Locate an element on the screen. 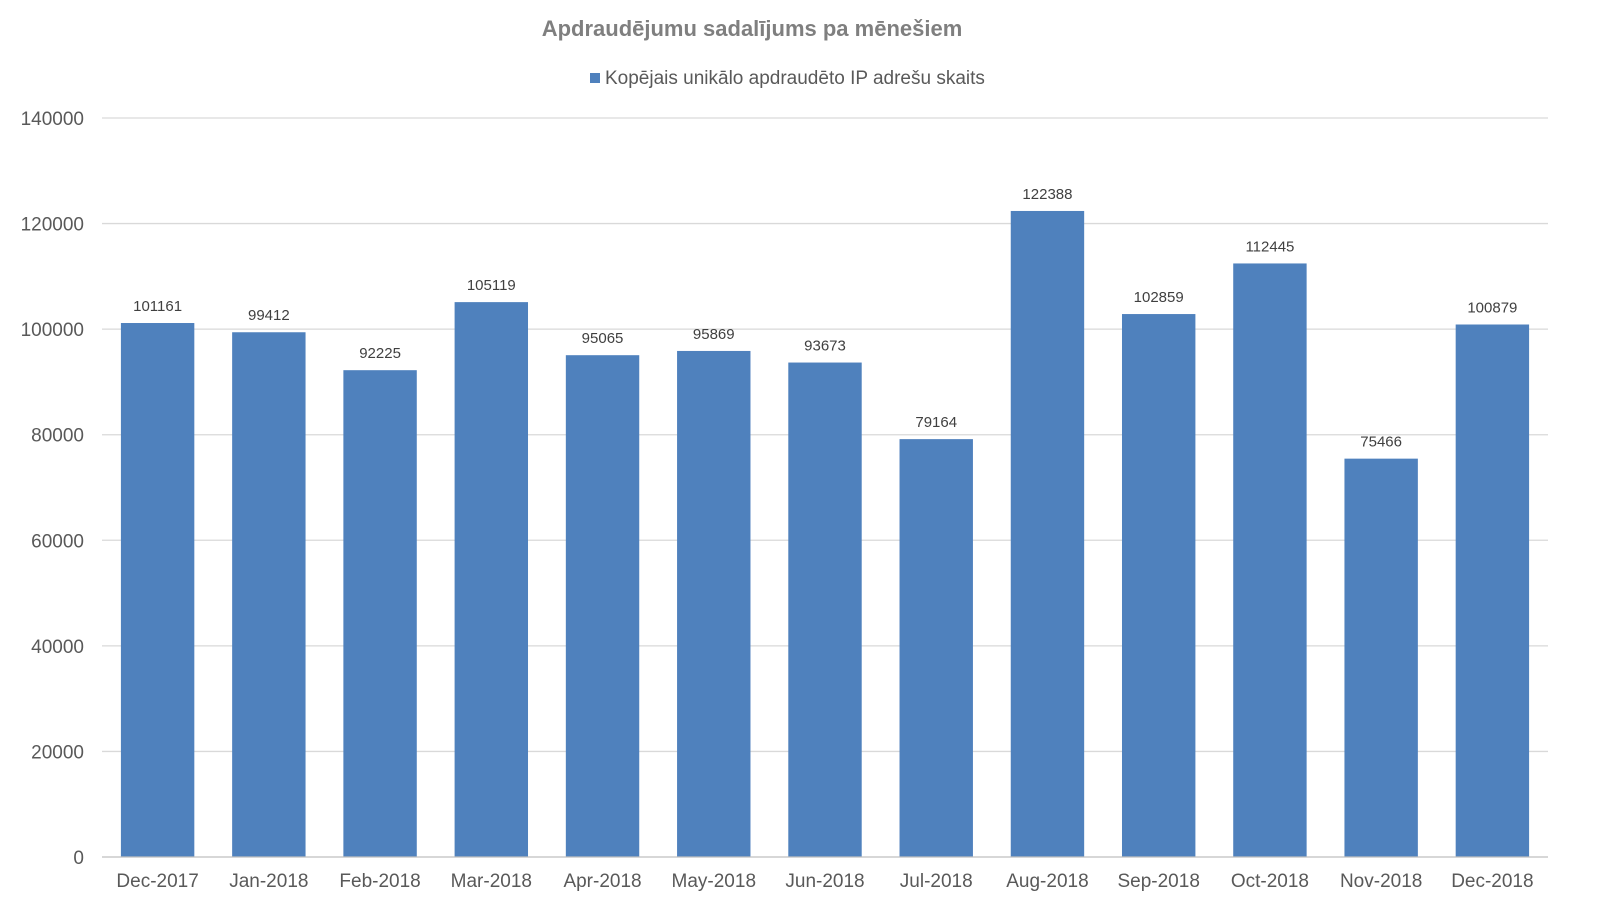 The image size is (1600, 899). data-label: 95869 is located at coordinates (714, 334).